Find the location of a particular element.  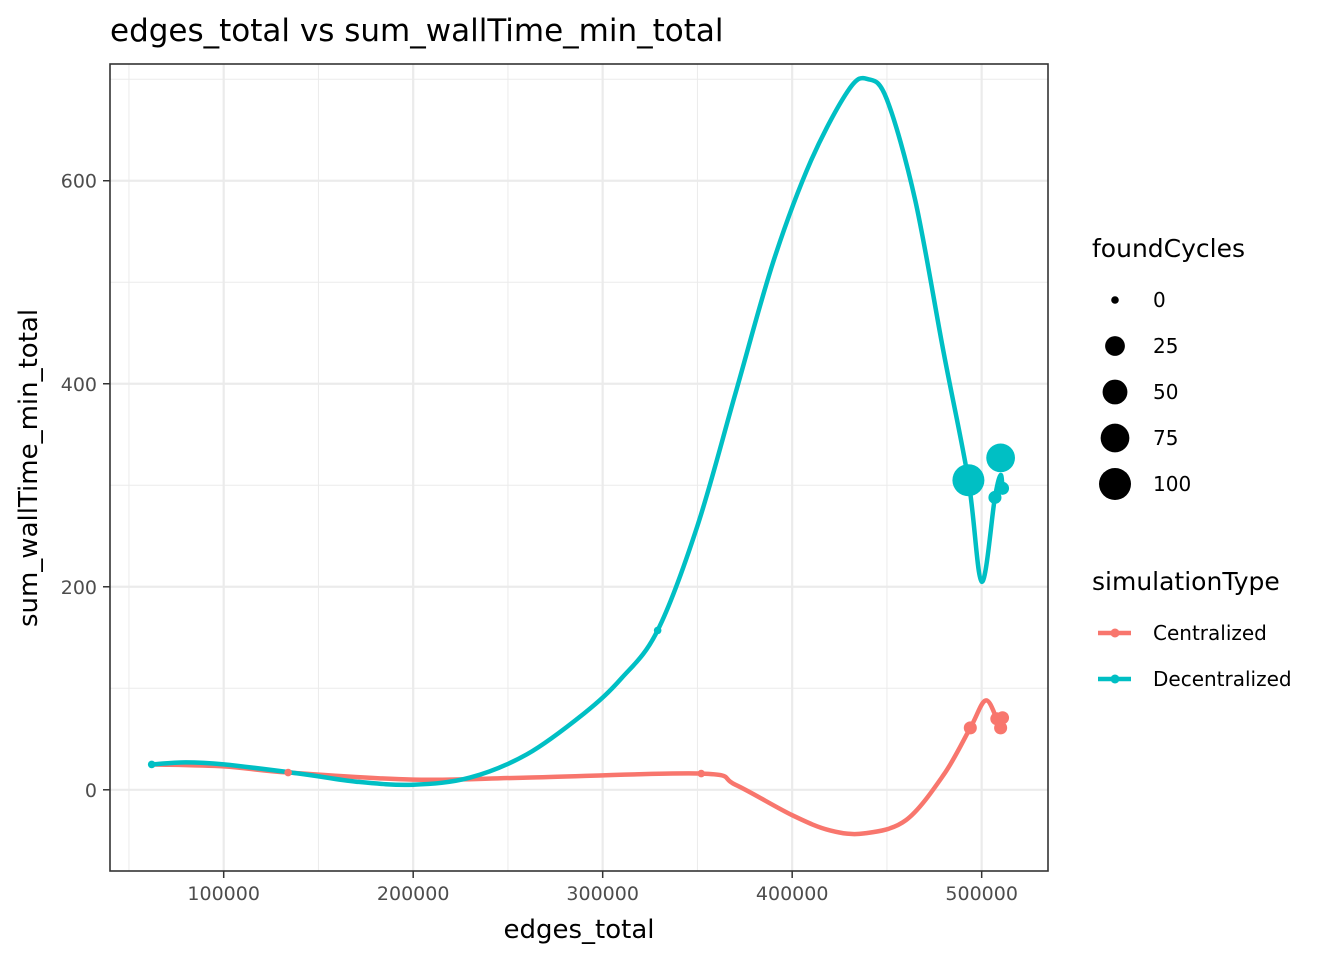

color-legend: Centralized Decentralized is located at coordinates (1195, 656).